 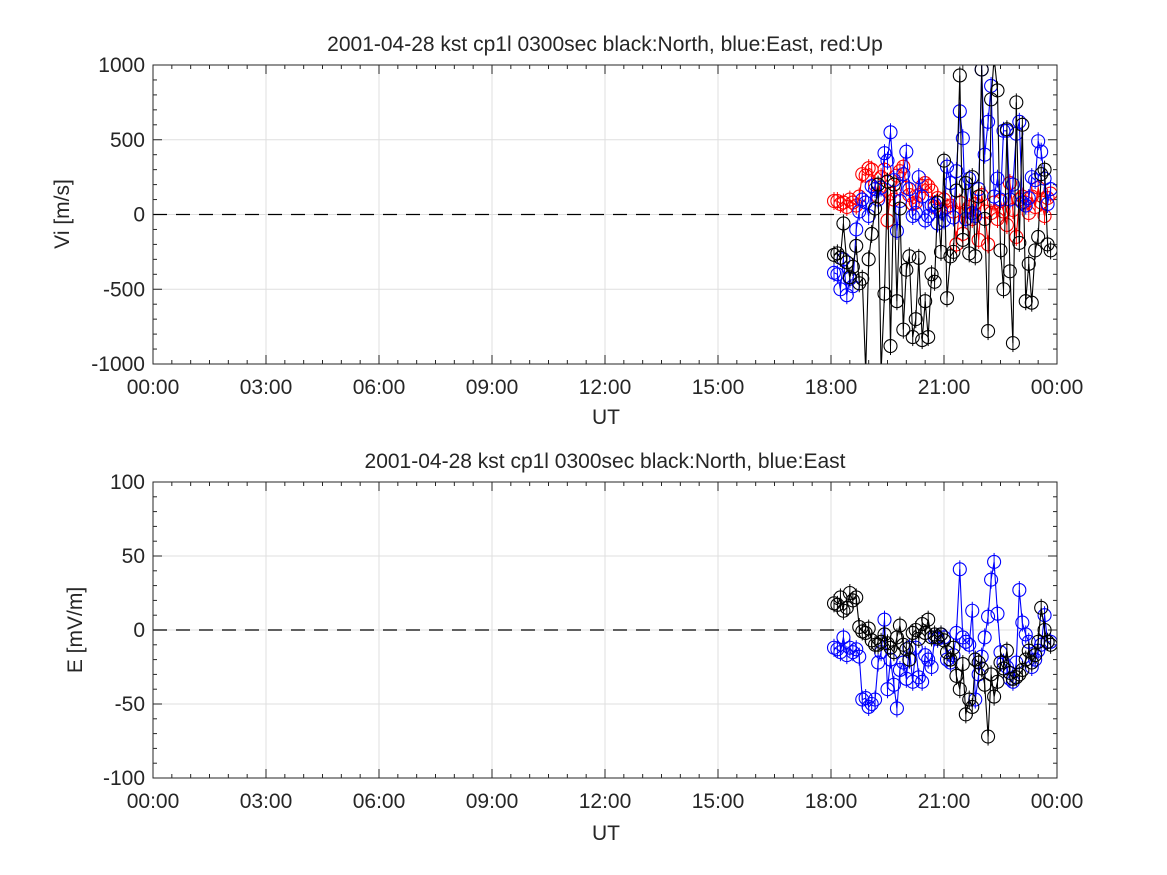 What do you see at coordinates (139, 215) in the screenshot?
I see `velocity-y-tick-label: 0` at bounding box center [139, 215].